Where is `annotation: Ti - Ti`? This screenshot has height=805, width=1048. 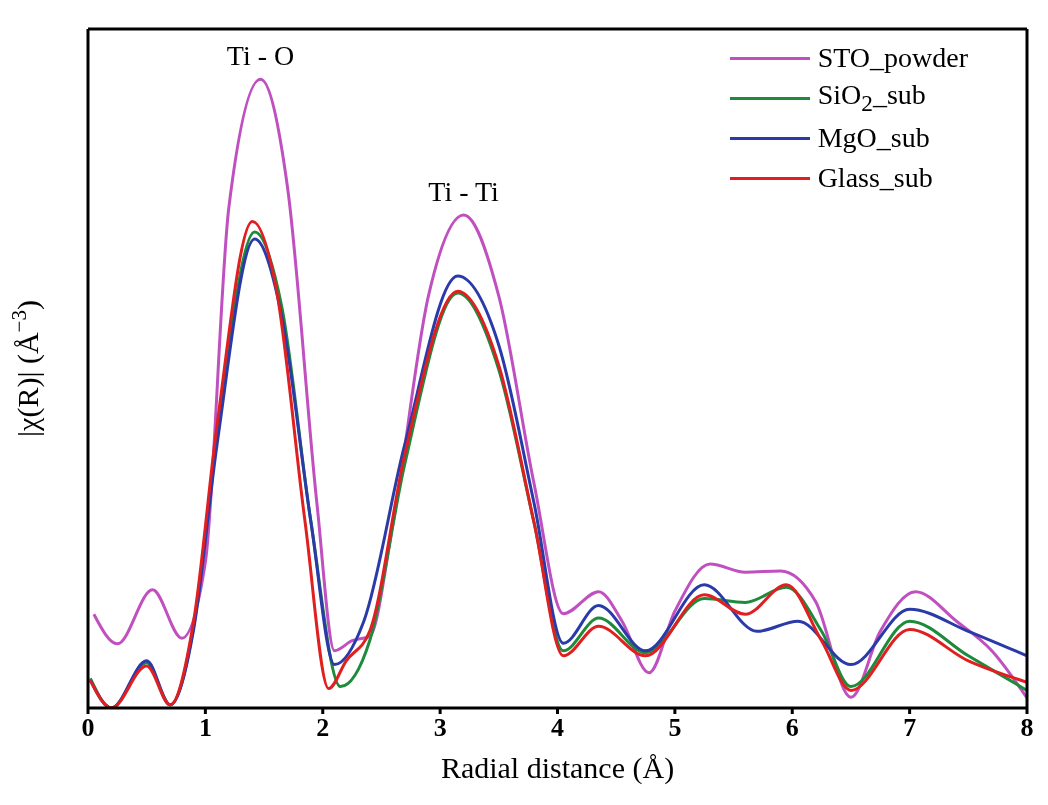
annotation: Ti - Ti is located at coordinates (464, 192).